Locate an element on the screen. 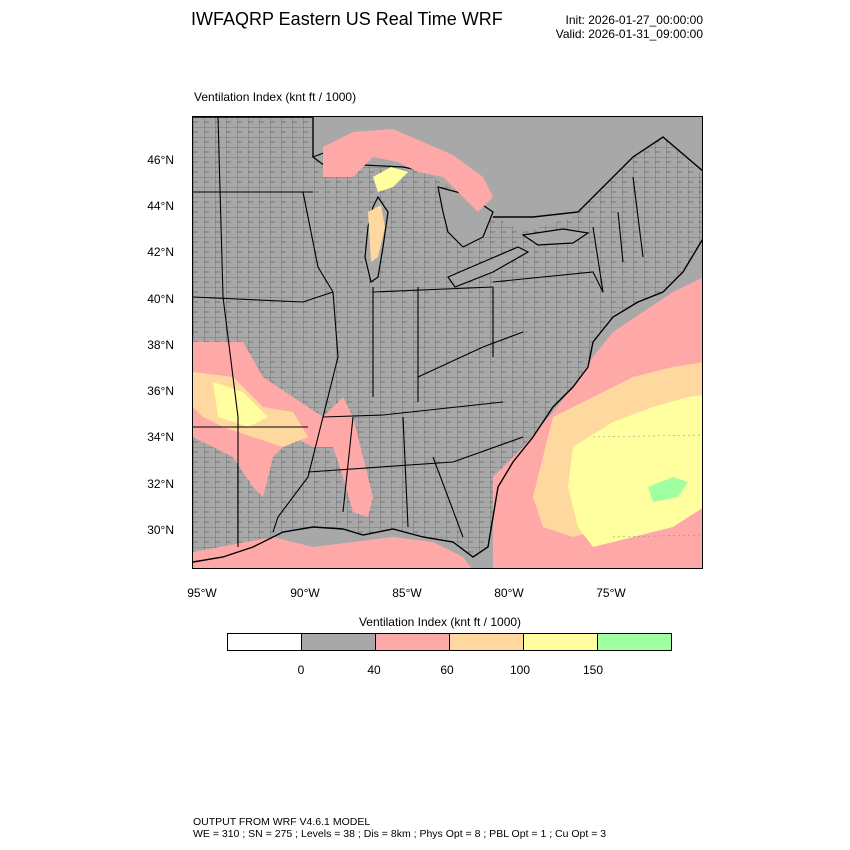  colorbar-title: Ventilation Index (knt ft / 1000) is located at coordinates (440, 622).